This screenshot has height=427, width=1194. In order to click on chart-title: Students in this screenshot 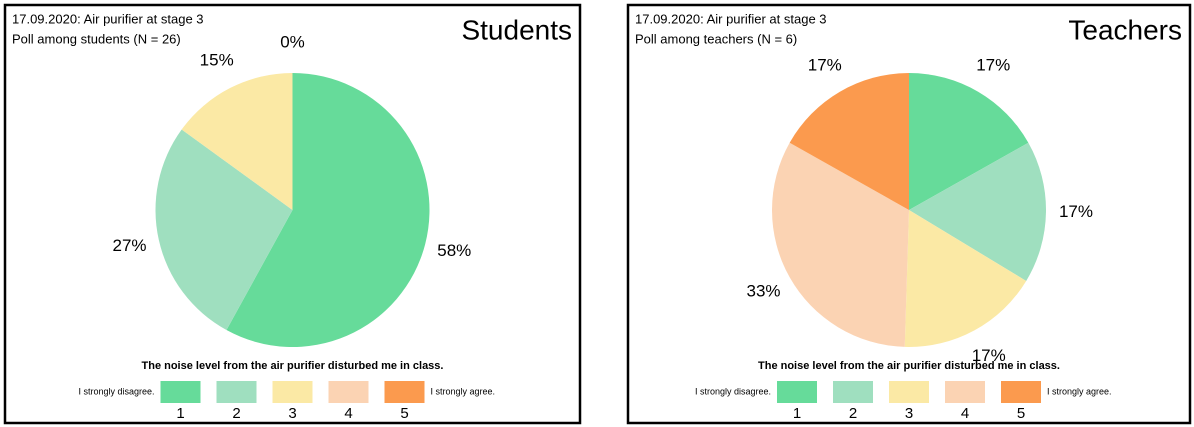, I will do `click(516, 29)`.